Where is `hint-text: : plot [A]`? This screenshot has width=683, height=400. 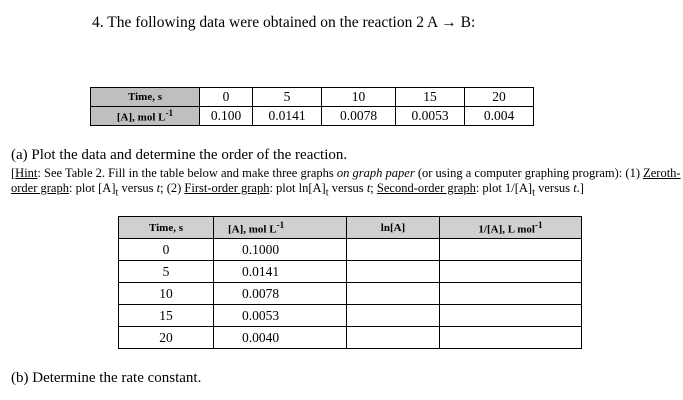 hint-text: : plot [A] is located at coordinates (92, 188).